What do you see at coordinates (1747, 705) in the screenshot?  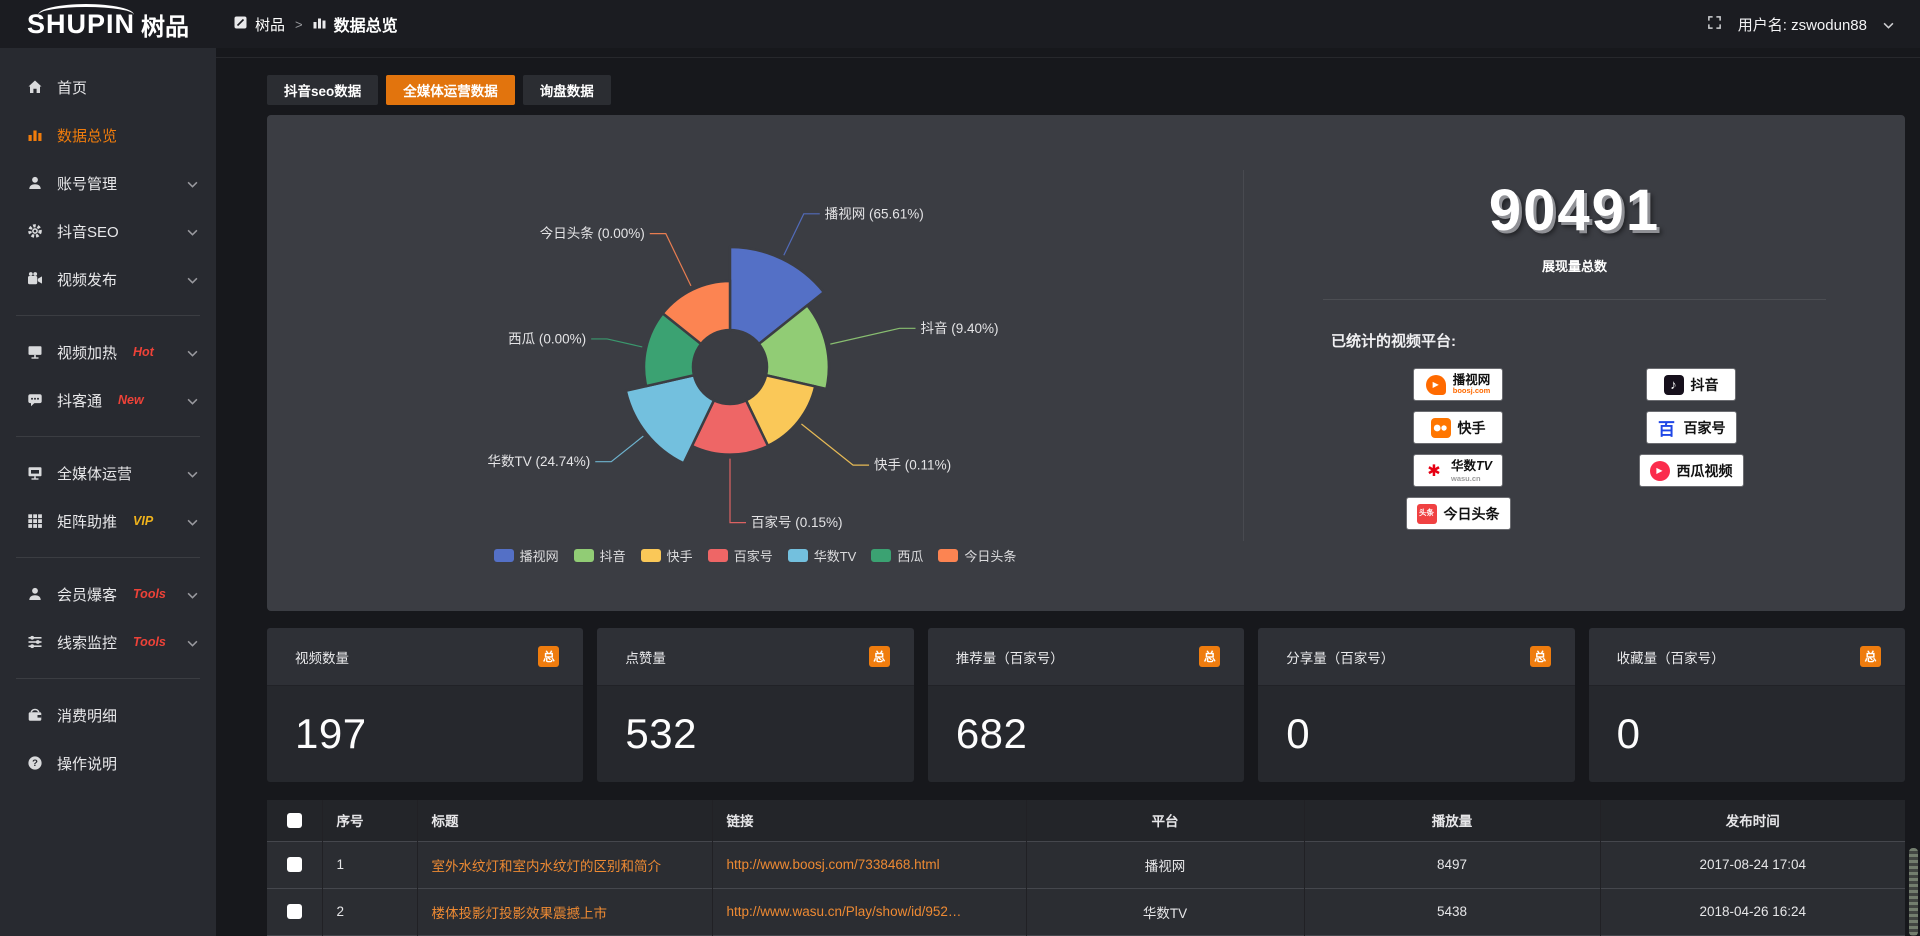 I see `stat-card-收藏量（百家号）: 收藏量（百家号） 总 0` at bounding box center [1747, 705].